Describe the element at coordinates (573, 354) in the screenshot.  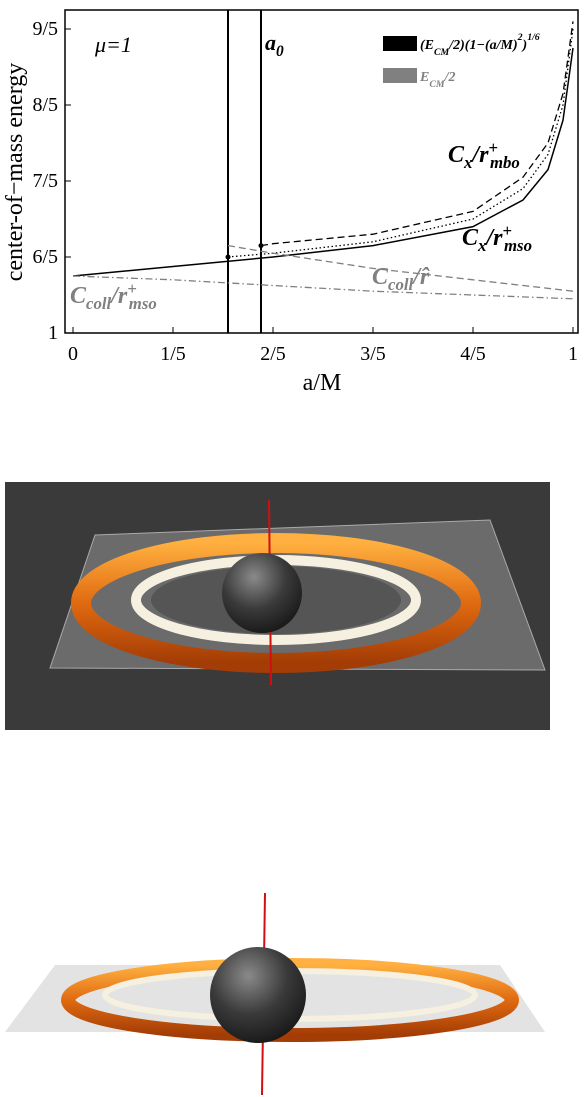
I see `x-tick-label: 1` at that location.